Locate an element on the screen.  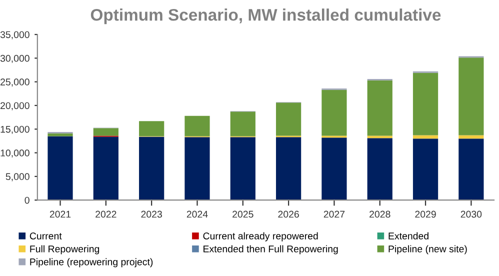
chart-title: Optimum Scenario, MW installed cumulative is located at coordinates (265, 16).